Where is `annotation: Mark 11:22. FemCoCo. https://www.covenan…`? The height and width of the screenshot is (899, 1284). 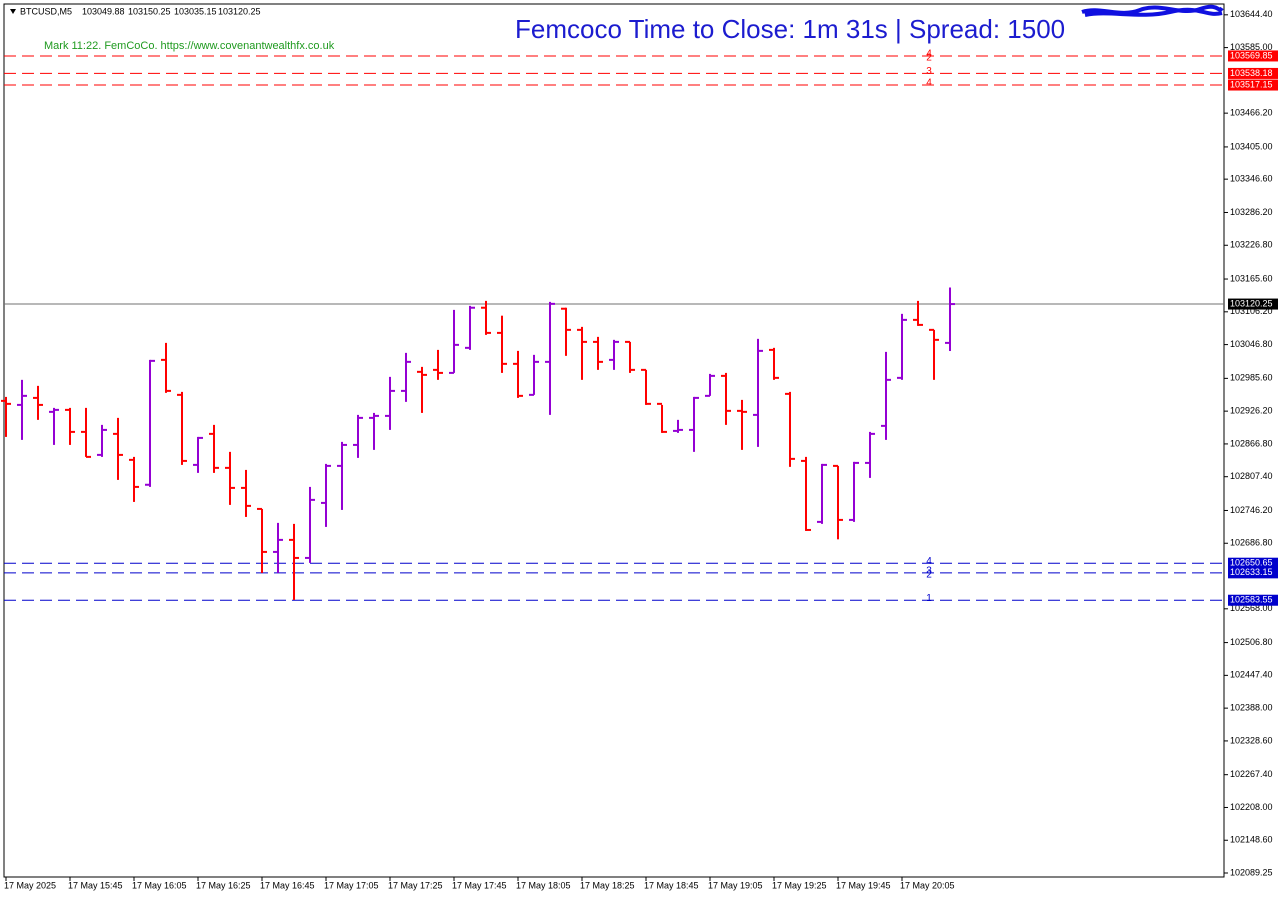
annotation: Mark 11:22. FemCoCo. https://www.covenan… is located at coordinates (189, 46).